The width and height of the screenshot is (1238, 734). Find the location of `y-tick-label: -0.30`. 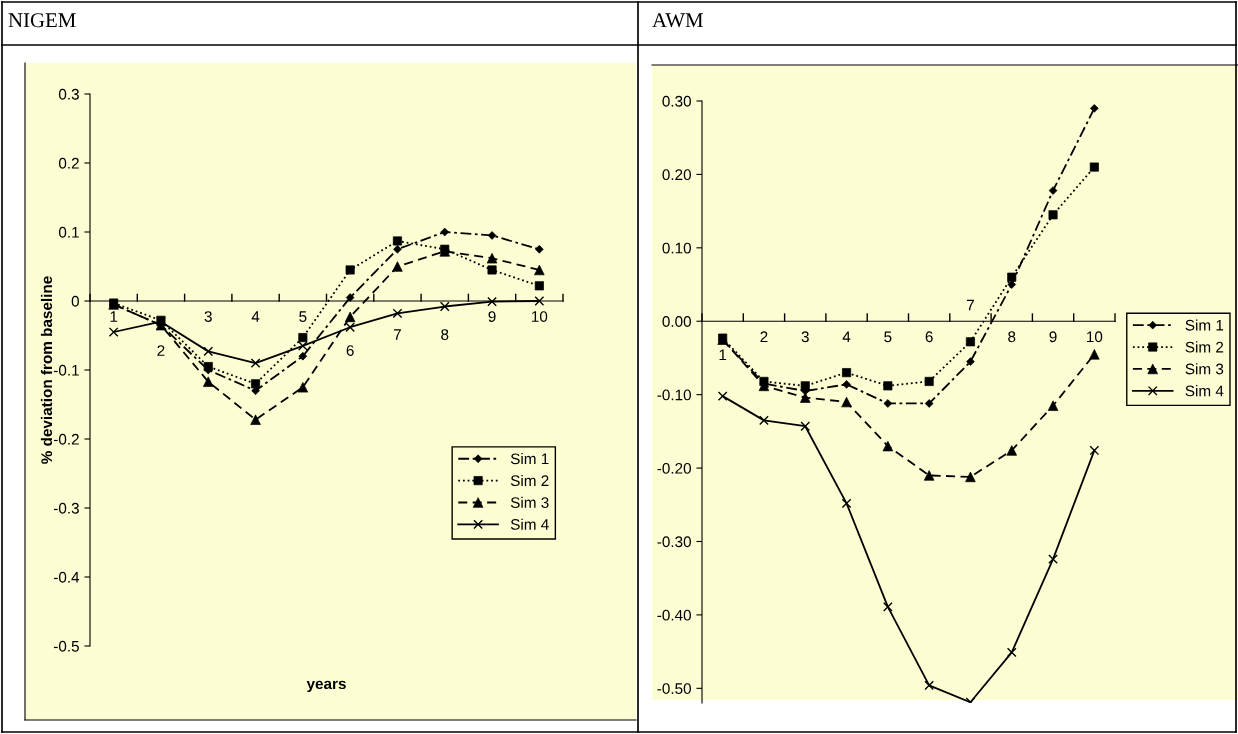

y-tick-label: -0.30 is located at coordinates (674, 542).